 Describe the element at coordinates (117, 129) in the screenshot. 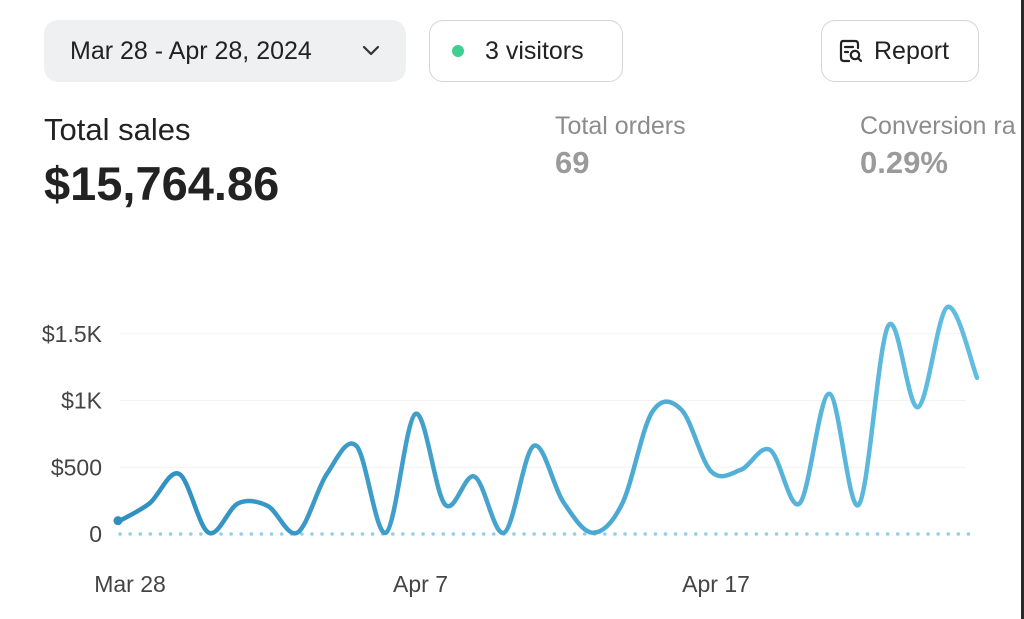

I see `total-sales-label: Total sales` at that location.